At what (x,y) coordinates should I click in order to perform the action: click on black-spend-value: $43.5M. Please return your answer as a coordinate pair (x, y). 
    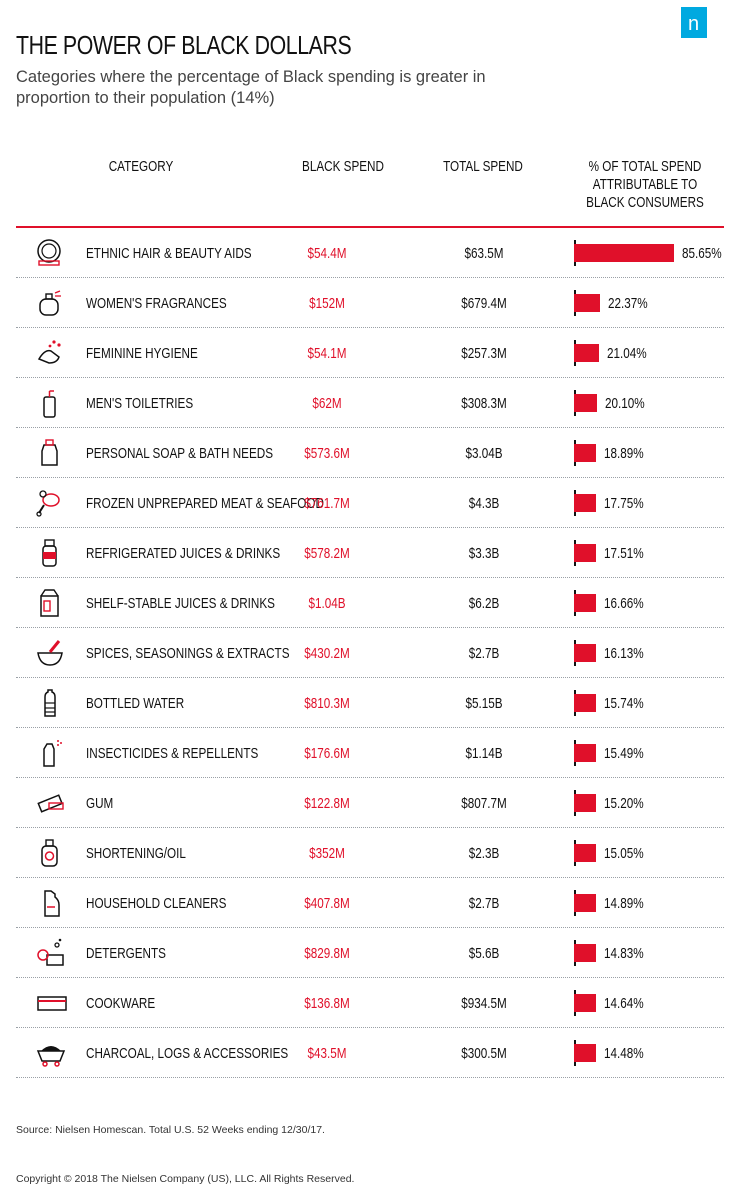
    Looking at the image, I should click on (327, 1053).